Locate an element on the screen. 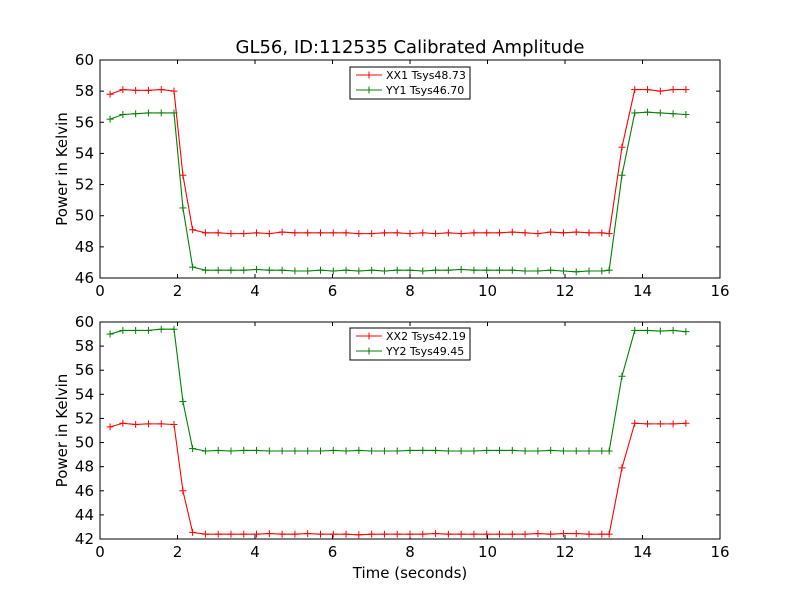 The image size is (800, 600). legend-label: YY1 Tsys46.70 is located at coordinates (424, 90).